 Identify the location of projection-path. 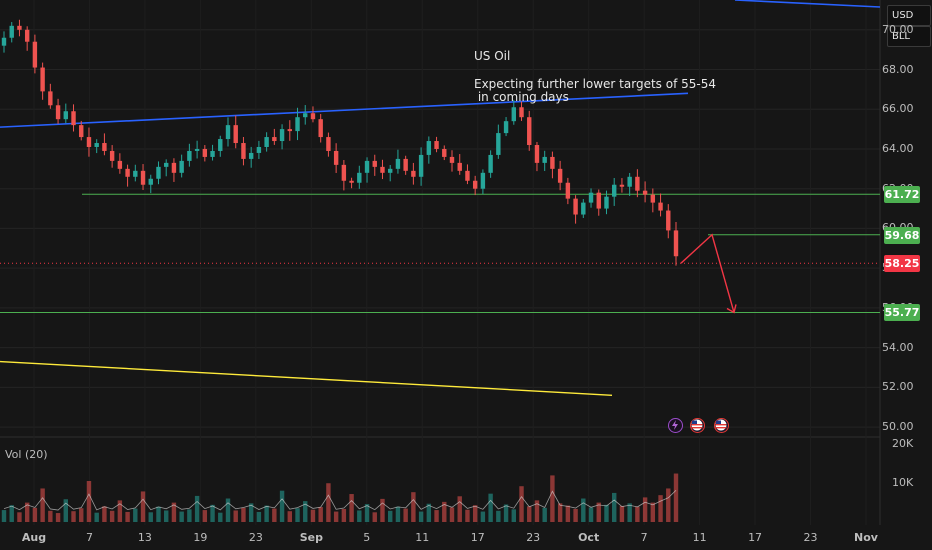
(707, 273).